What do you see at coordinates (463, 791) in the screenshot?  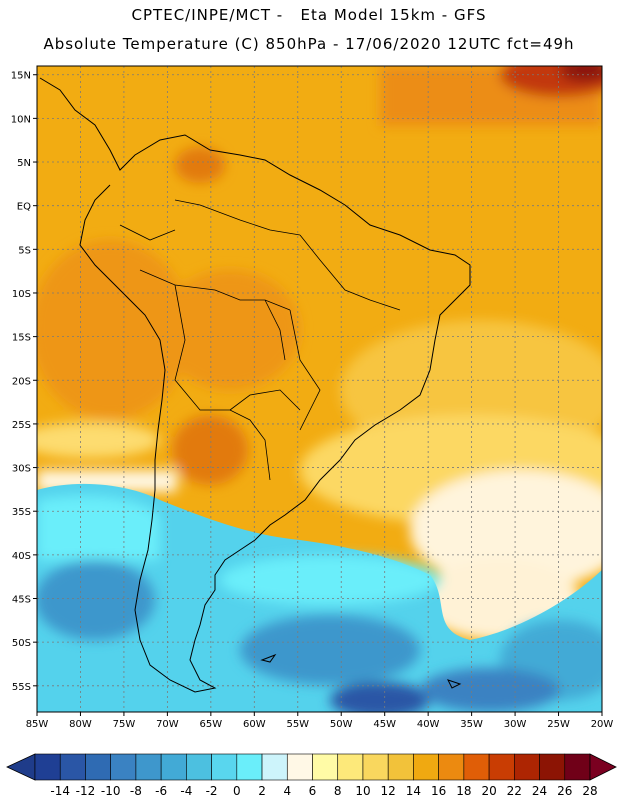 I see `colorbar-label: 18` at bounding box center [463, 791].